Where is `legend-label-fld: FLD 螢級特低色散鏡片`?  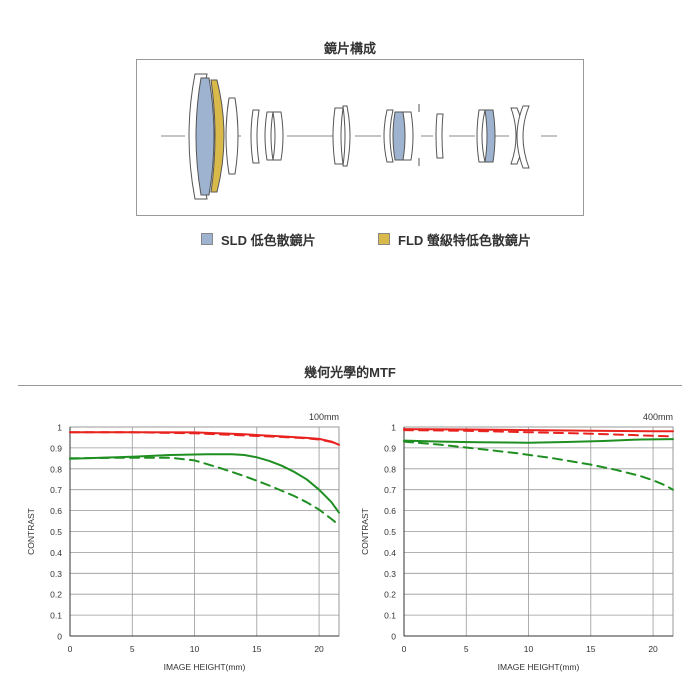 legend-label-fld: FLD 螢級特低色散鏡片 is located at coordinates (464, 240).